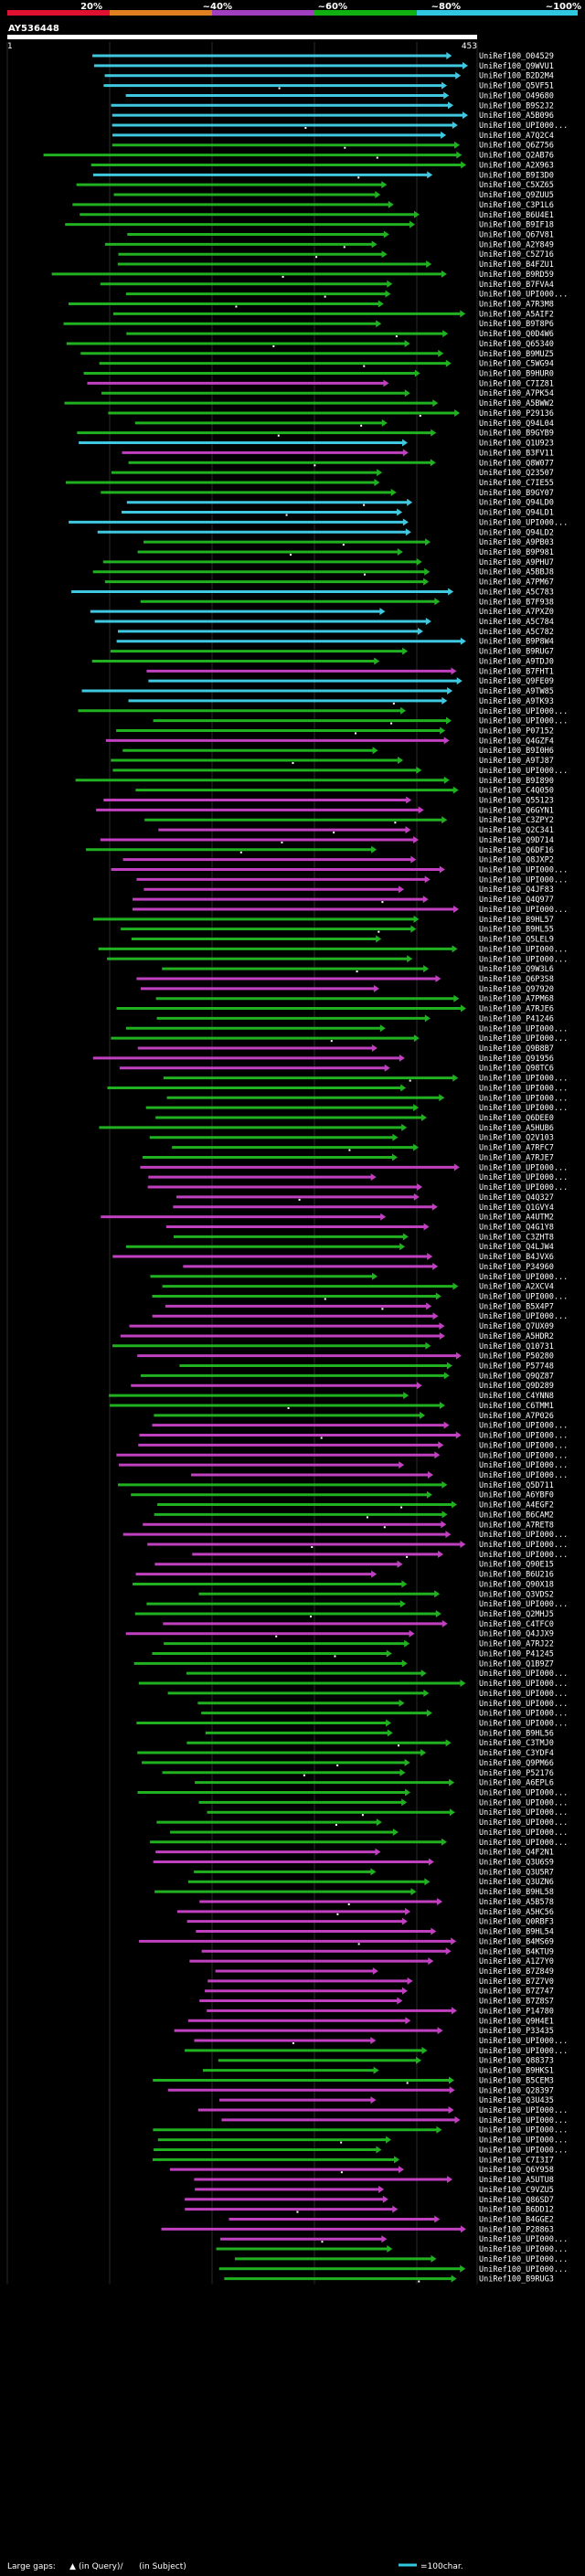 The height and width of the screenshot is (2576, 585). I want to click on hit-row: UniRef100_A5HC56, so click(365, 1912).